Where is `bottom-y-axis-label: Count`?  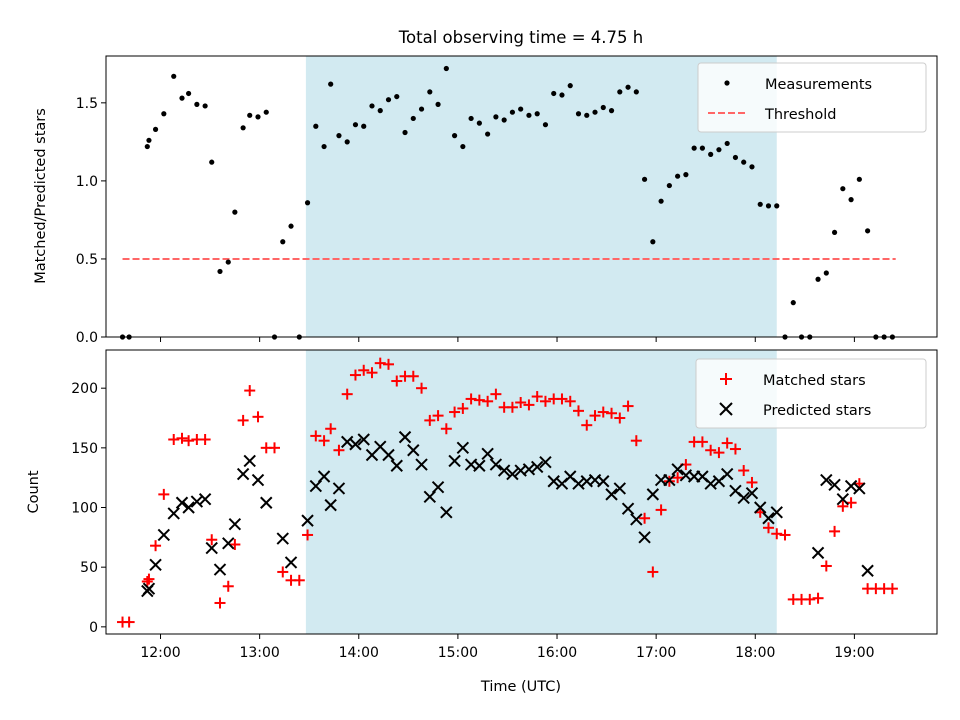 bottom-y-axis-label: Count is located at coordinates (34, 491).